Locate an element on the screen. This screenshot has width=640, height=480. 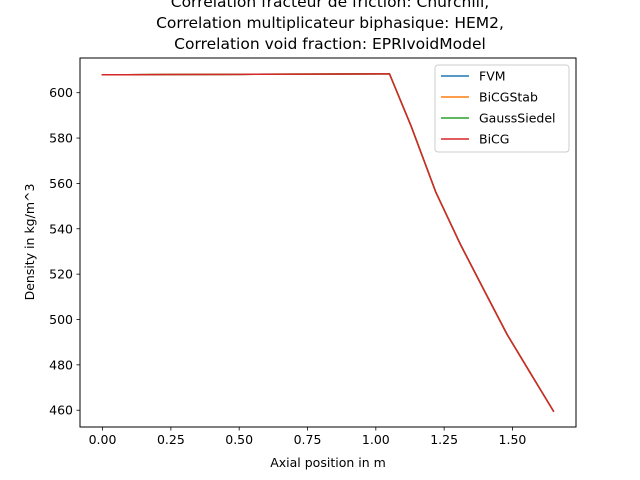
x-tick-label: 0.50 is located at coordinates (239, 439).